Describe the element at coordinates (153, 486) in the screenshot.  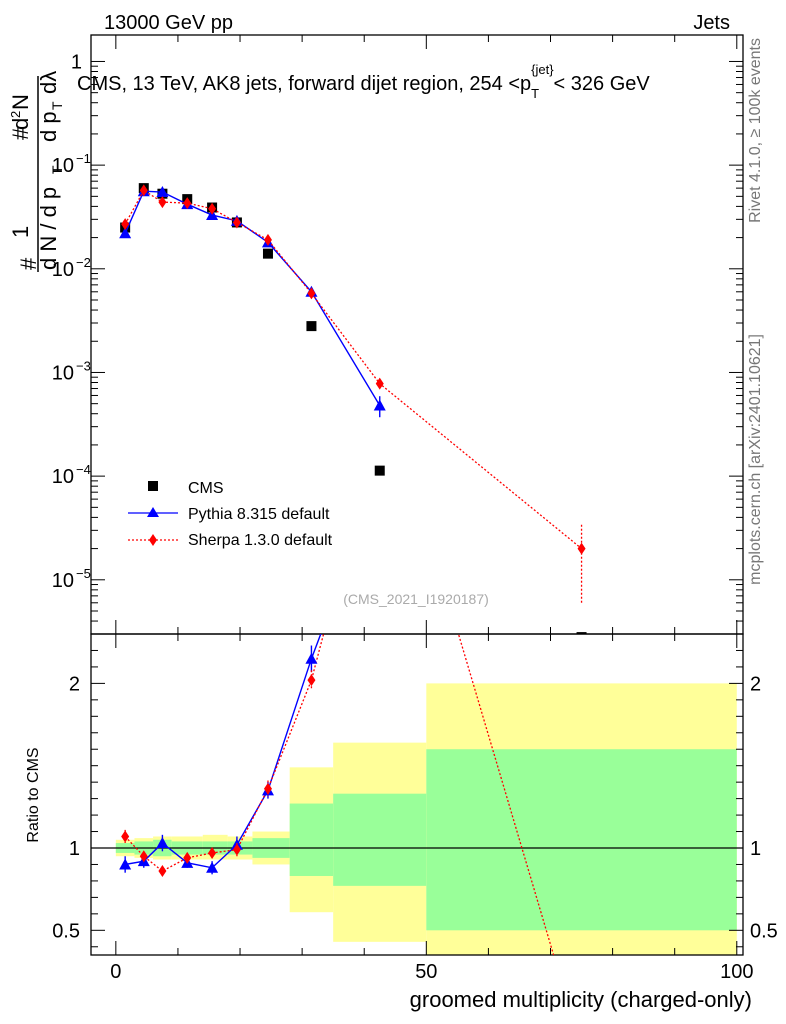
I see `legend-marker-cms` at that location.